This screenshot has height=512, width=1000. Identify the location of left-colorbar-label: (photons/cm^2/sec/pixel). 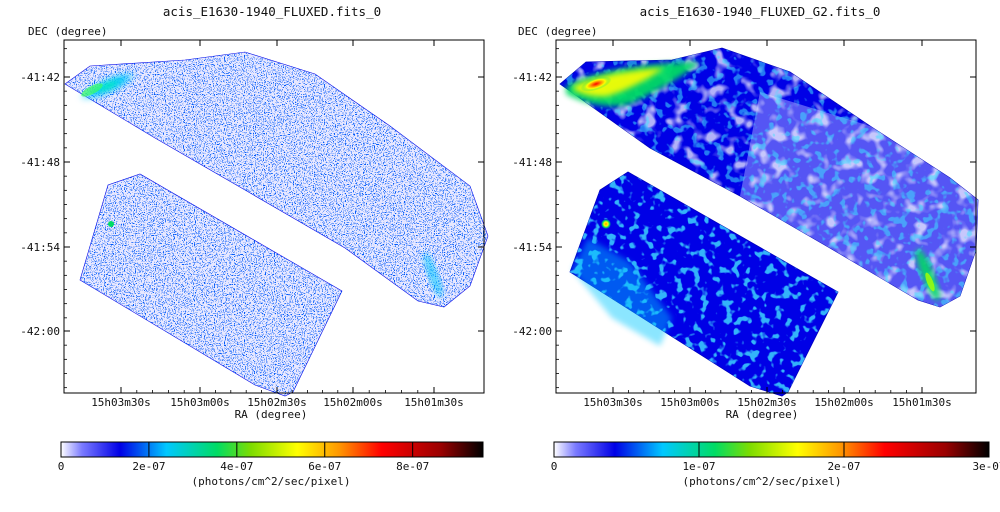
(271, 481).